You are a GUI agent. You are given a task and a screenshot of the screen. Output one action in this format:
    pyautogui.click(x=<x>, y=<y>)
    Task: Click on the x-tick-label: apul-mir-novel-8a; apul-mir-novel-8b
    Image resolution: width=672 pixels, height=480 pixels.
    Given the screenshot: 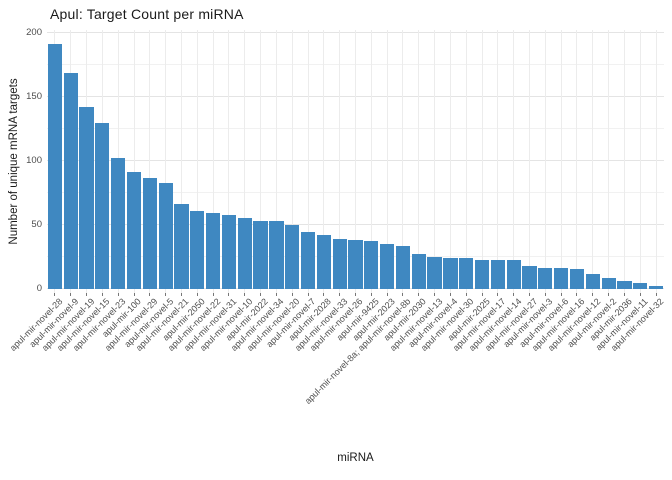 What is the action you would take?
    pyautogui.click(x=357, y=351)
    